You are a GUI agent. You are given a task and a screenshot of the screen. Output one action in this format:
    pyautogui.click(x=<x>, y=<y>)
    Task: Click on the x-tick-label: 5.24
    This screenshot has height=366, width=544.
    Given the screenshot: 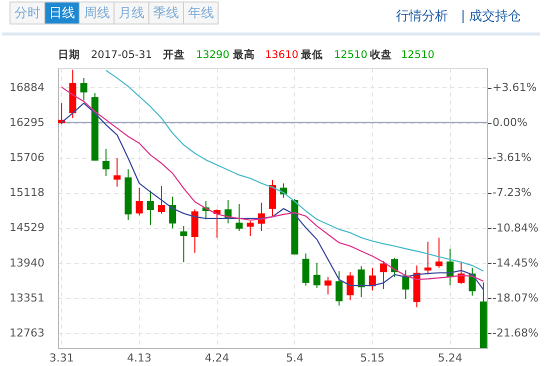 What is the action you would take?
    pyautogui.click(x=450, y=358)
    